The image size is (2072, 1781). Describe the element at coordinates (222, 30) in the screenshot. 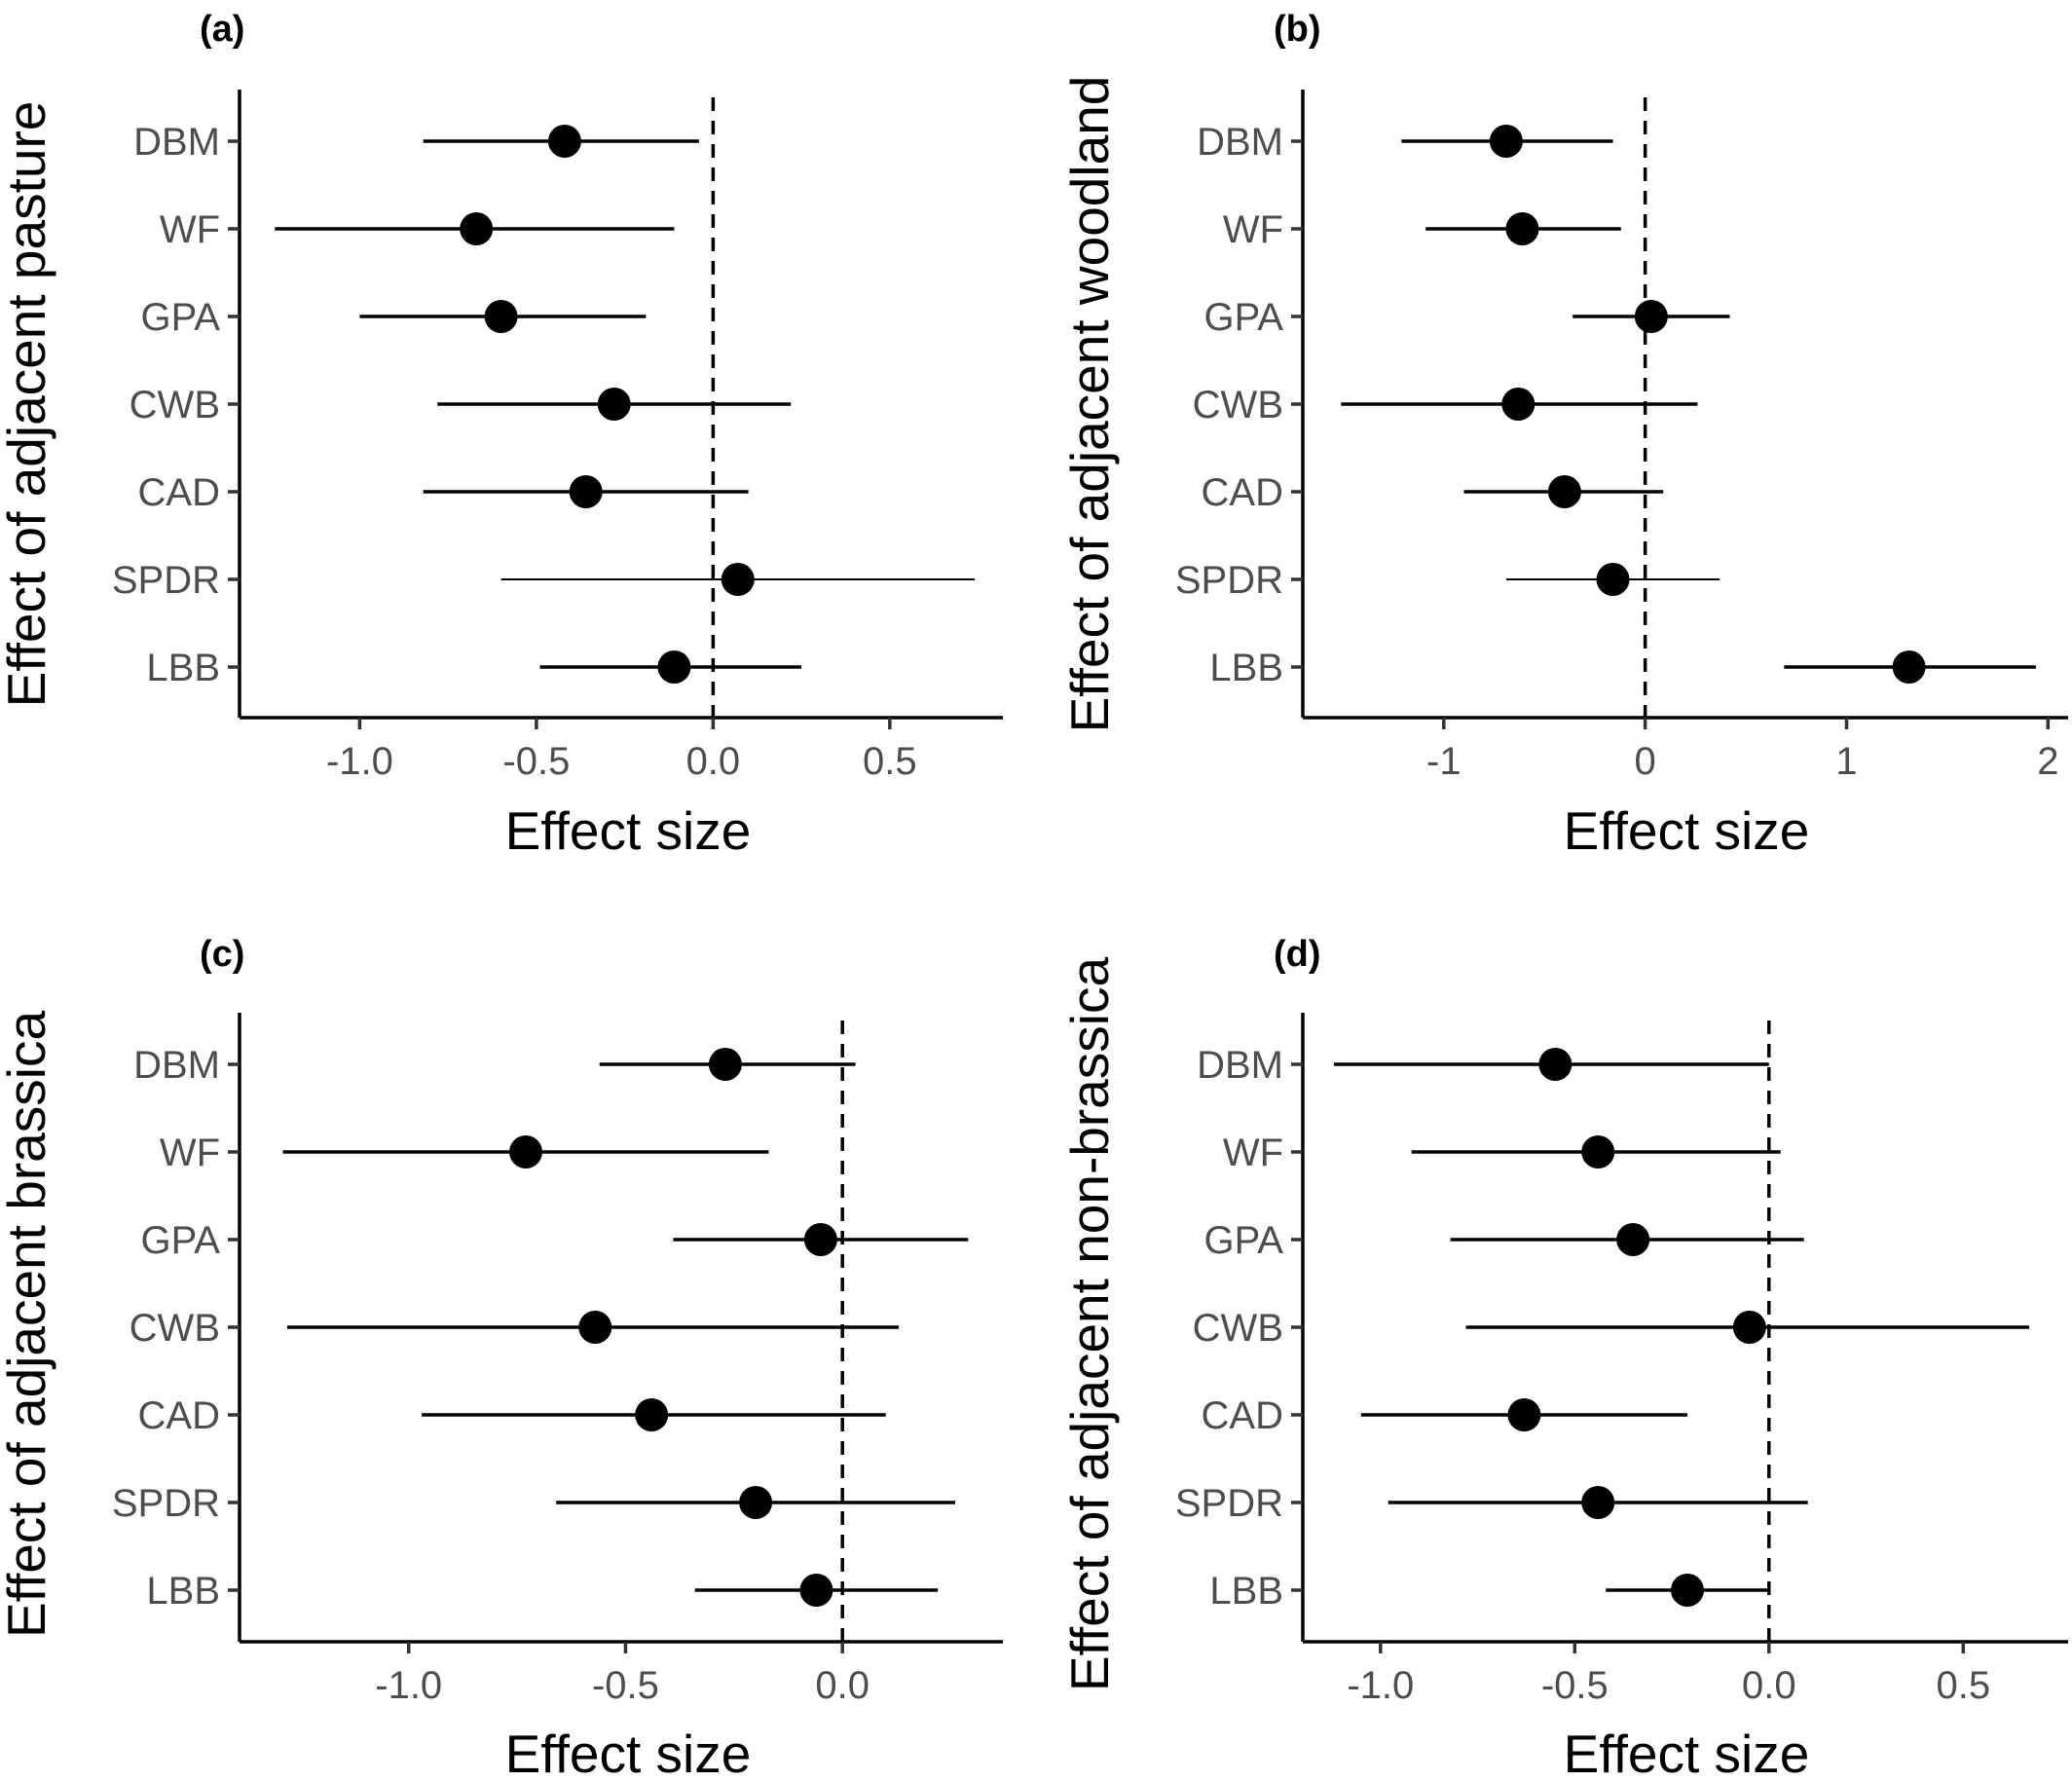

I see `panel-tag: (a)` at that location.